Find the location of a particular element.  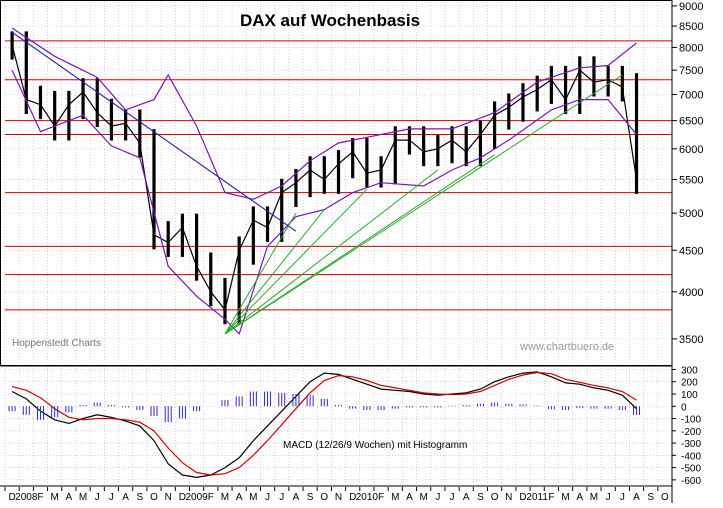

price-tick-label: 4000 is located at coordinates (691, 293).